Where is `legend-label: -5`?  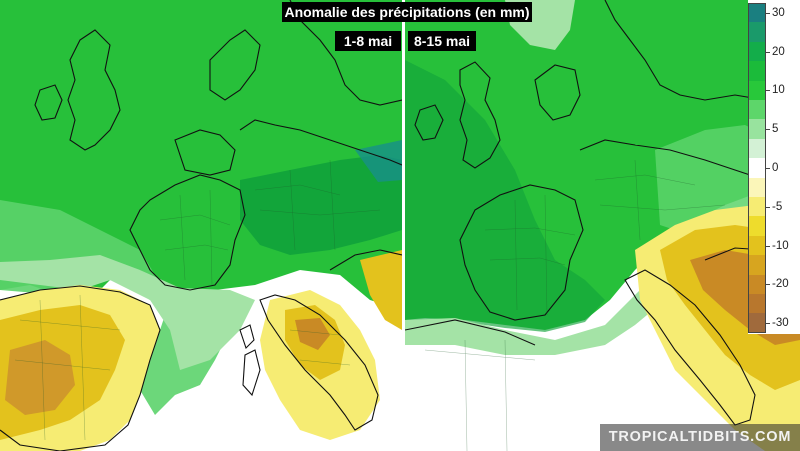
legend-label: -5 is located at coordinates (777, 206).